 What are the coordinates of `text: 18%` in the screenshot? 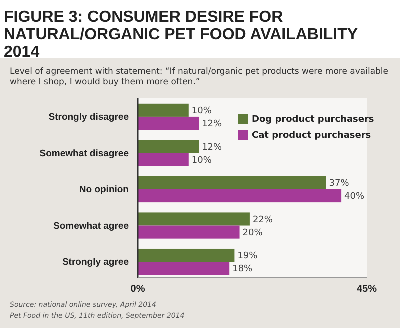 It's located at (242, 269).